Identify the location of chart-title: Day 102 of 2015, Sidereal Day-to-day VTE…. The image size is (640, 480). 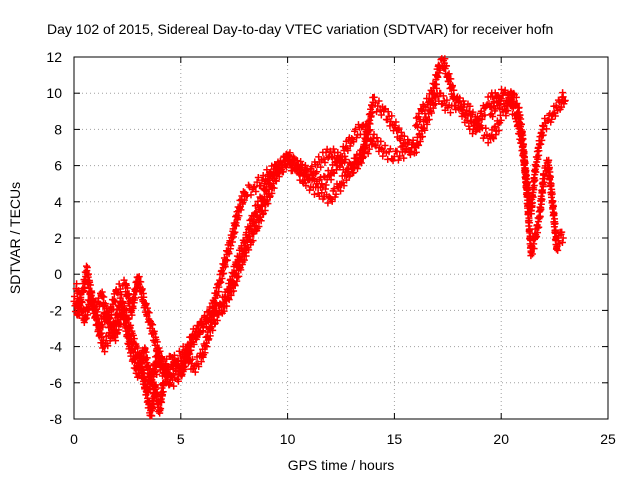
(300, 29).